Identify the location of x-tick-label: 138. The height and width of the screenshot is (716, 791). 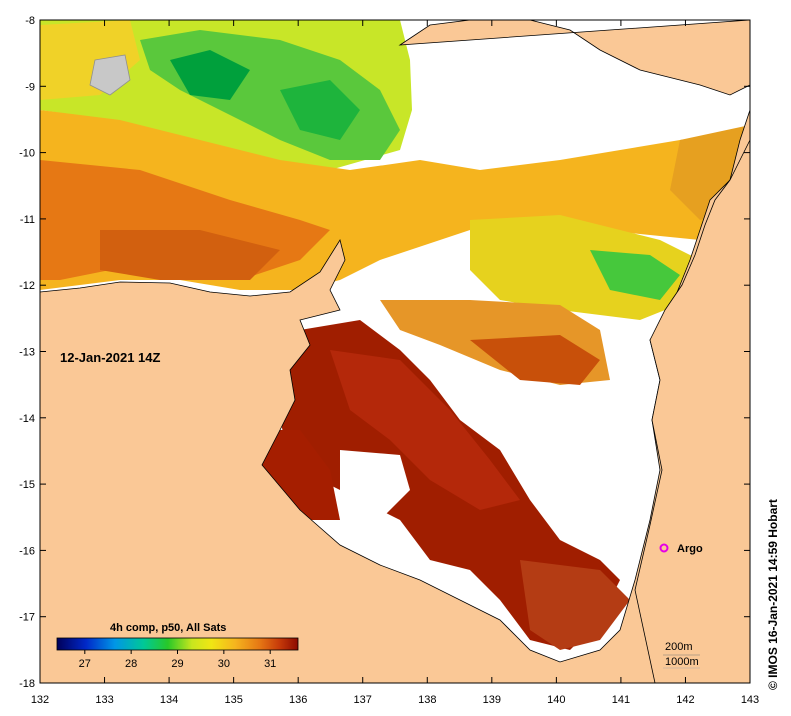
(427, 700).